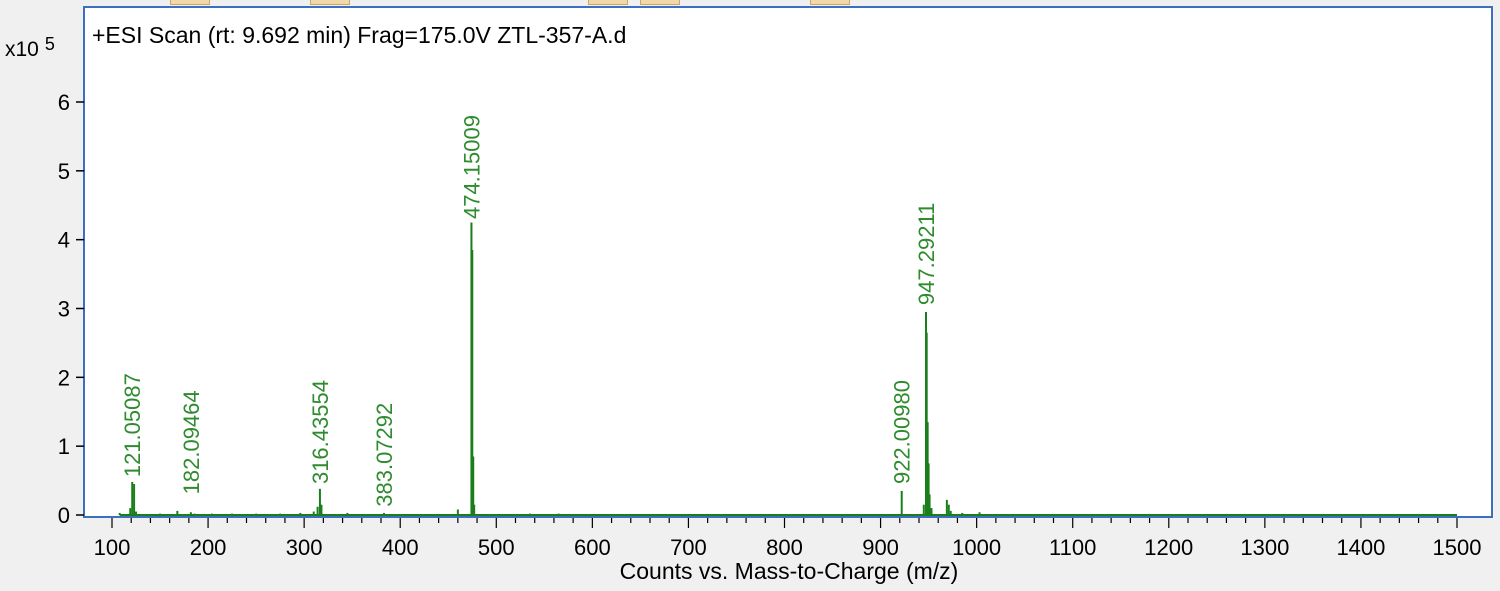 The width and height of the screenshot is (1500, 591). Describe the element at coordinates (1457, 547) in the screenshot. I see `x-tick-label: 1500` at that location.